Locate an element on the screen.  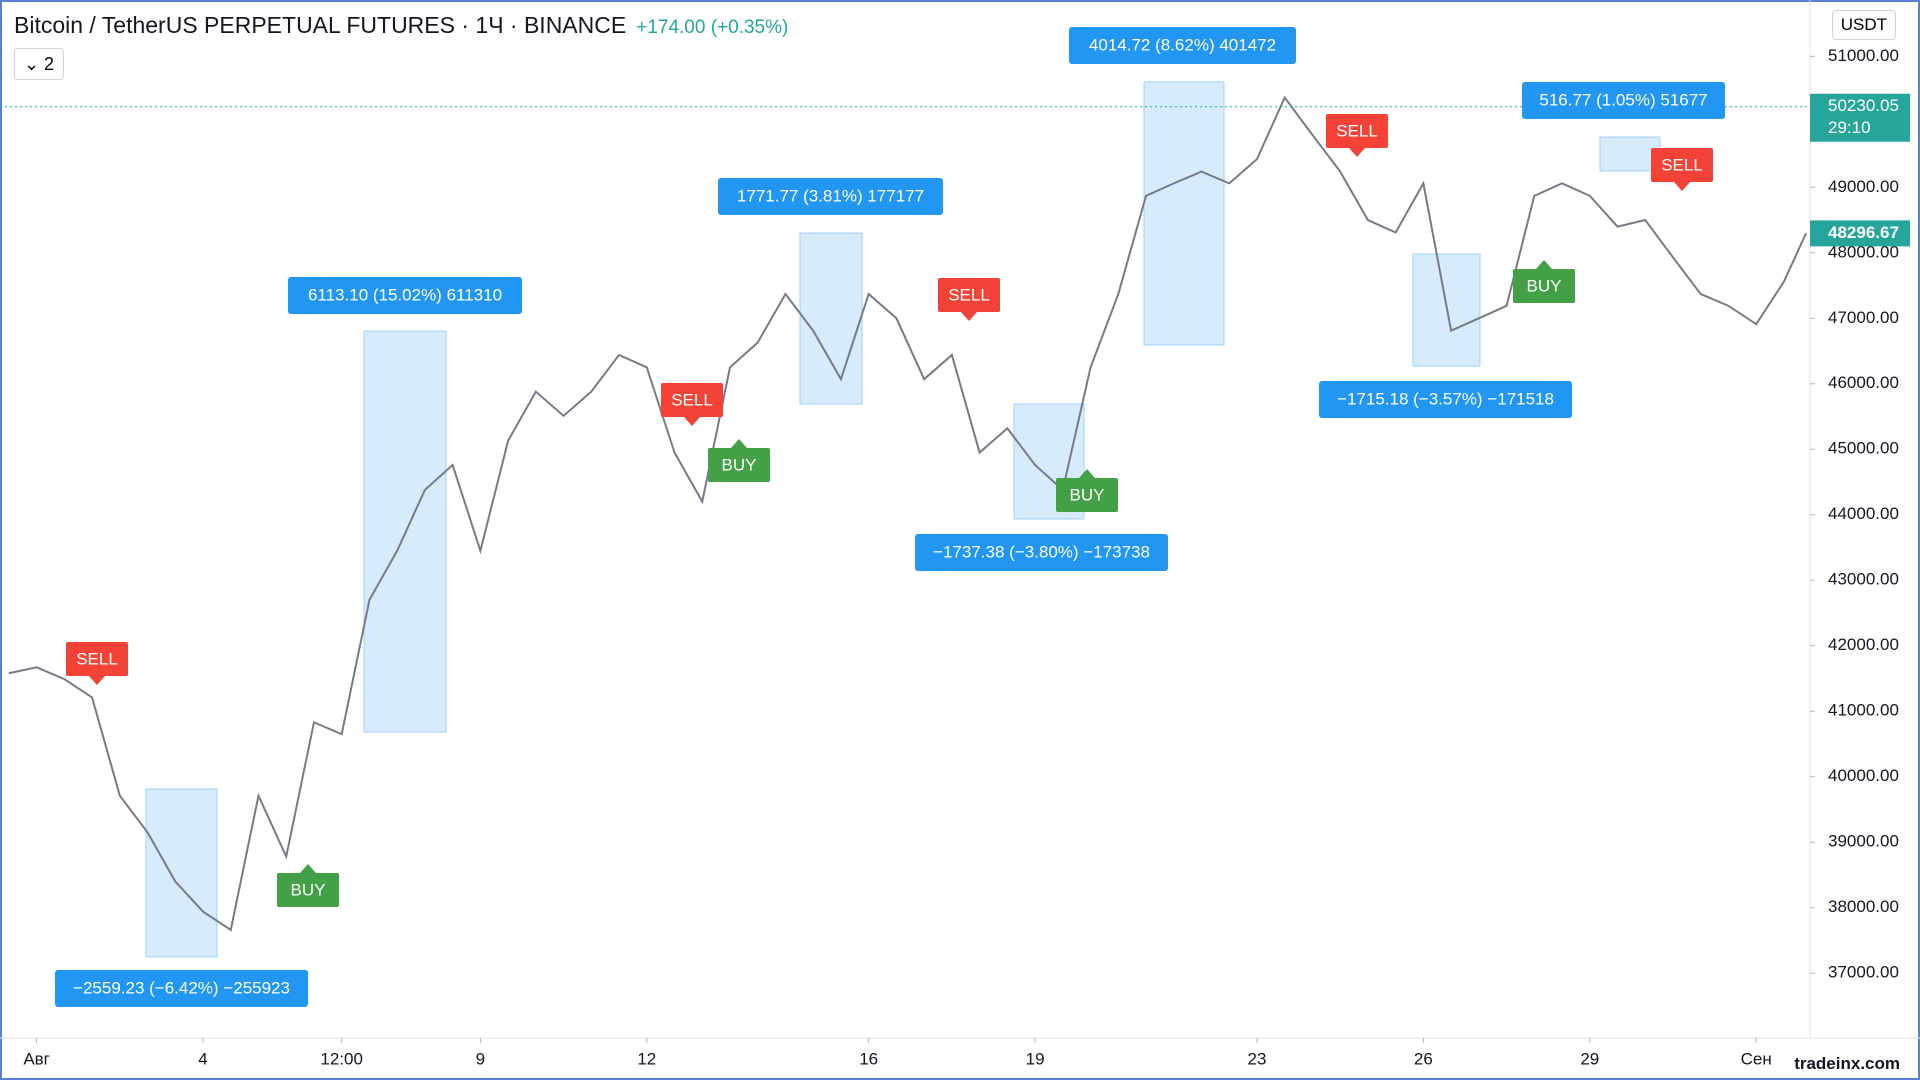
y-tick-label: 41000.00 is located at coordinates (1863, 710).